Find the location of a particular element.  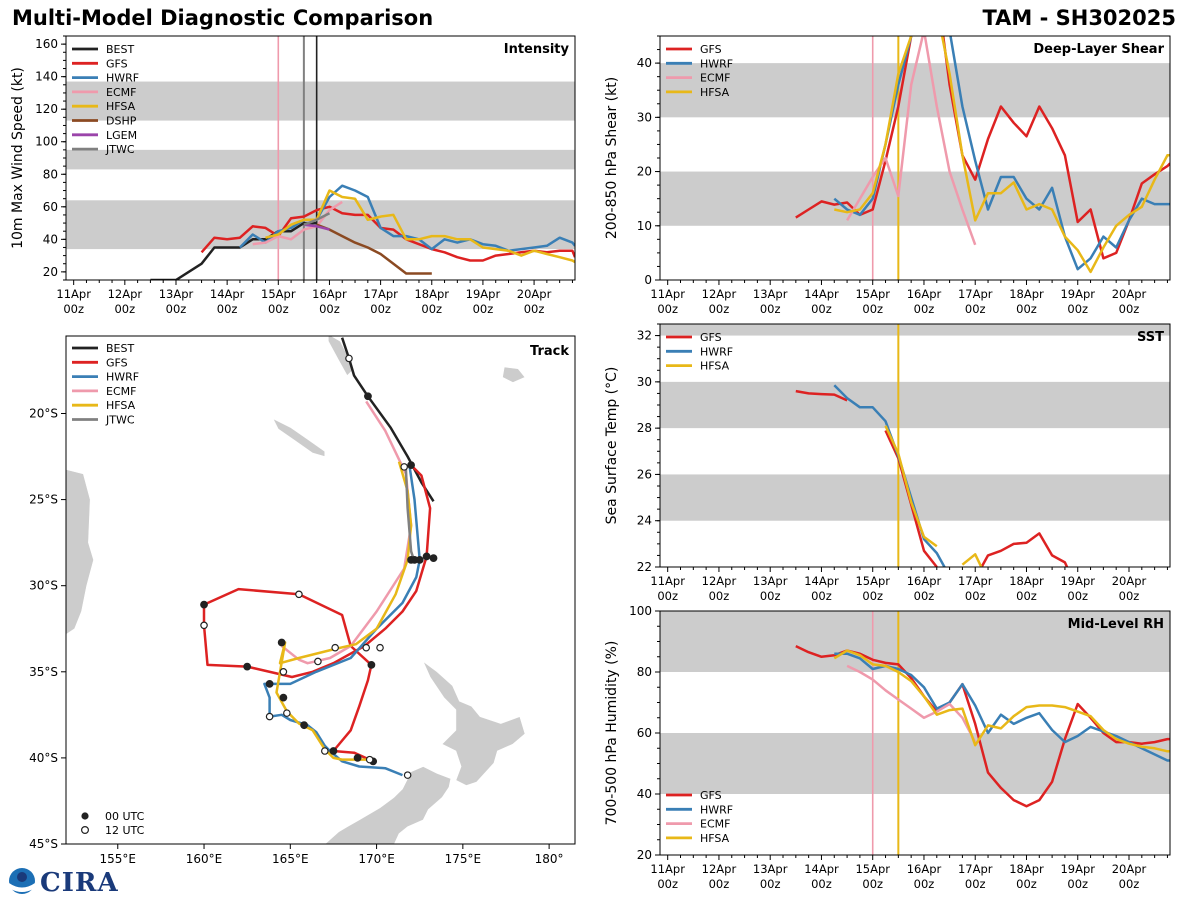

australia-landmass is located at coordinates (80, 552).